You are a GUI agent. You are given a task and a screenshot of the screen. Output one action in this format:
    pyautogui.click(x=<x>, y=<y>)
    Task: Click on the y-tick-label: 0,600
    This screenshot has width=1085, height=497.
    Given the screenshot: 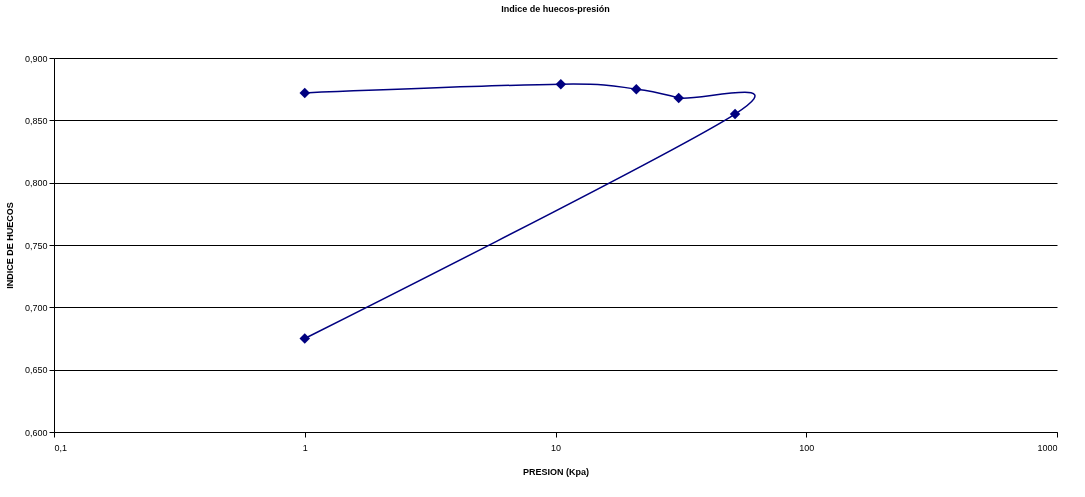 What is the action you would take?
    pyautogui.click(x=36, y=432)
    